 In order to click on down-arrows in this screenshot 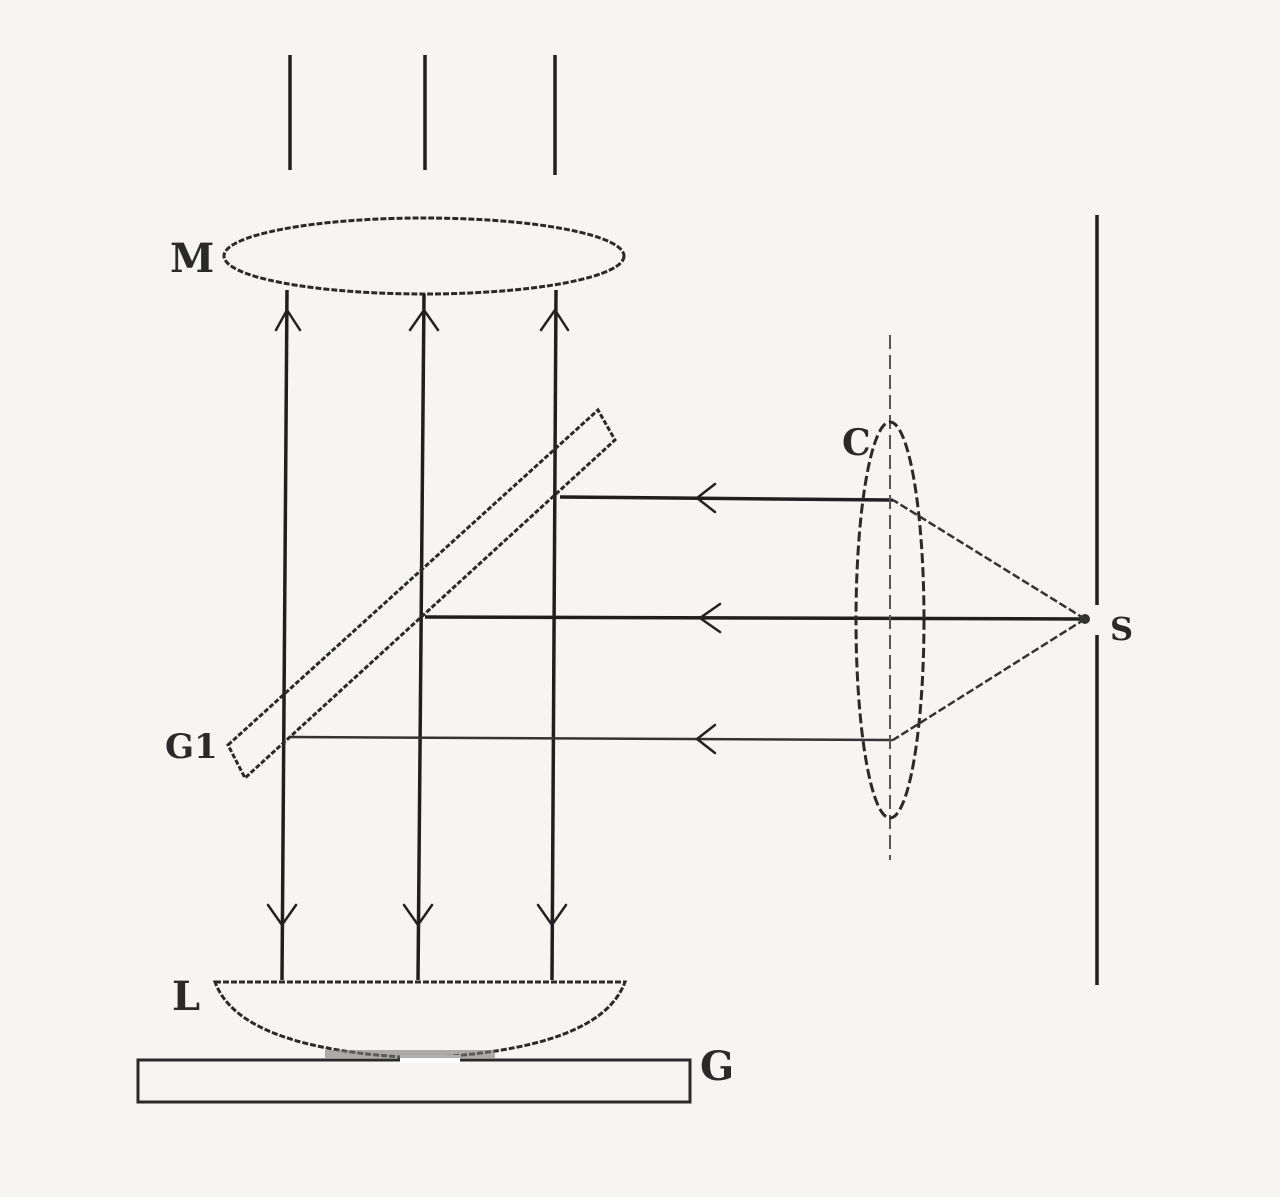, I will do `click(417, 915)`.